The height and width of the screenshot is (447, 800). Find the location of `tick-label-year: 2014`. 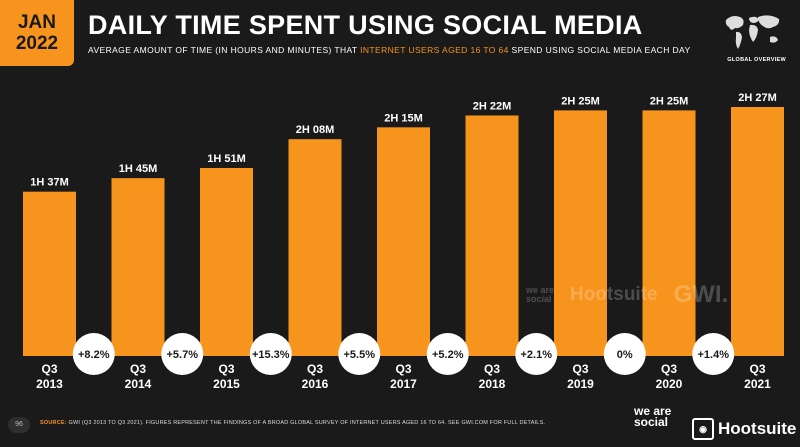

tick-label-year: 2014 is located at coordinates (138, 384).